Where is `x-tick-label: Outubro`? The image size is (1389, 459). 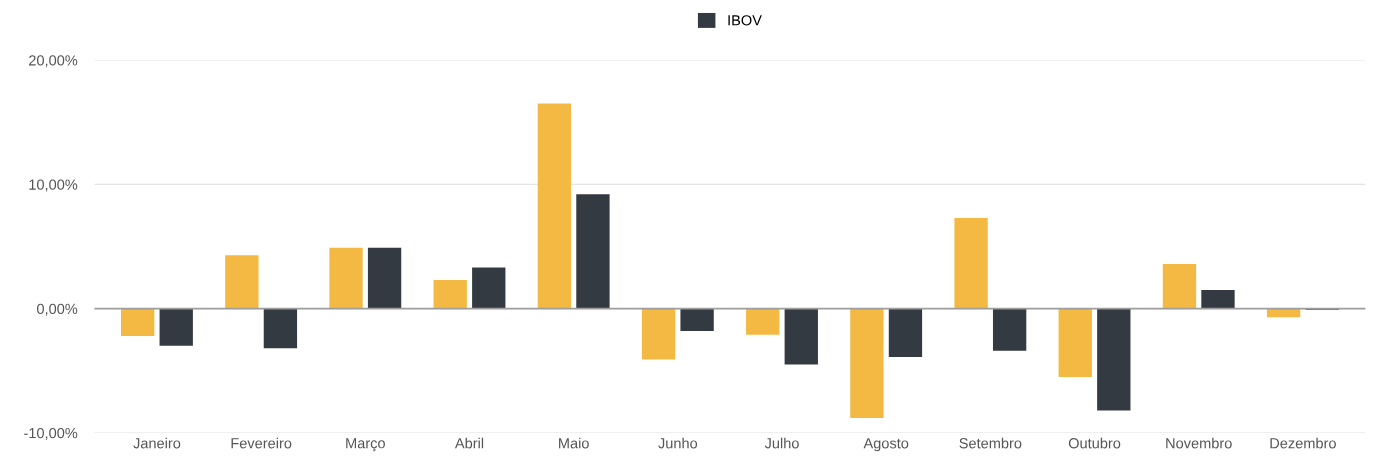
x-tick-label: Outubro is located at coordinates (1094, 443).